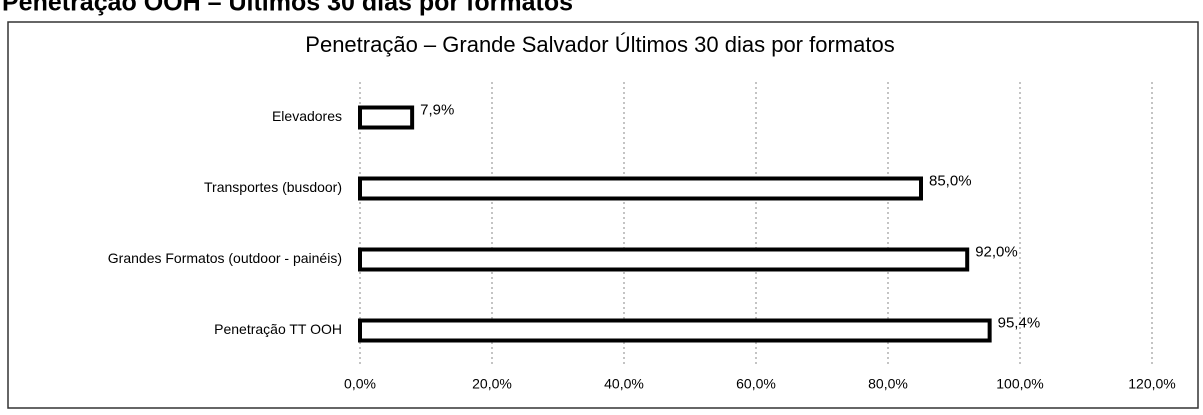 The height and width of the screenshot is (415, 1203). What do you see at coordinates (225, 258) in the screenshot?
I see `y-tick-label: Grandes Formatos (outdoor - painéis)` at bounding box center [225, 258].